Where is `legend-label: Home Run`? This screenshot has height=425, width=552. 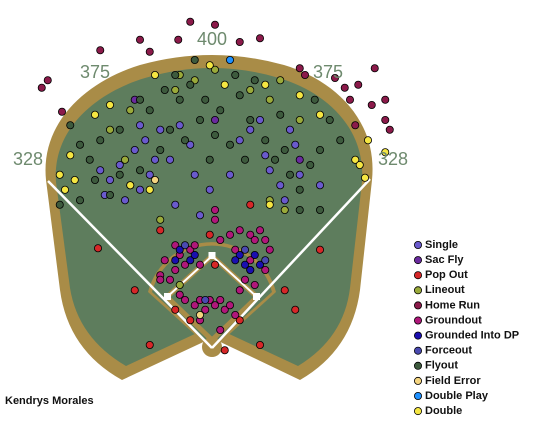
legend-label: Home Run is located at coordinates (452, 305).